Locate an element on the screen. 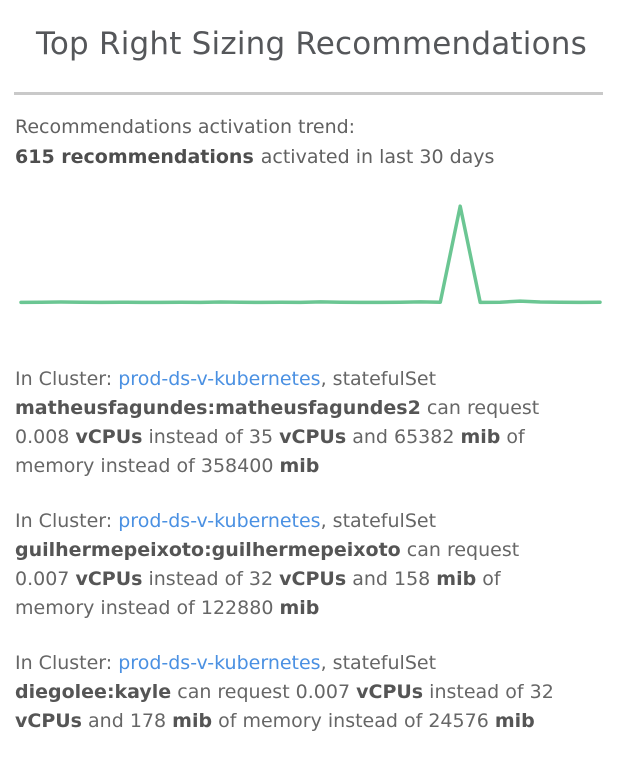 The width and height of the screenshot is (636, 784). trend-line is located at coordinates (310, 254).